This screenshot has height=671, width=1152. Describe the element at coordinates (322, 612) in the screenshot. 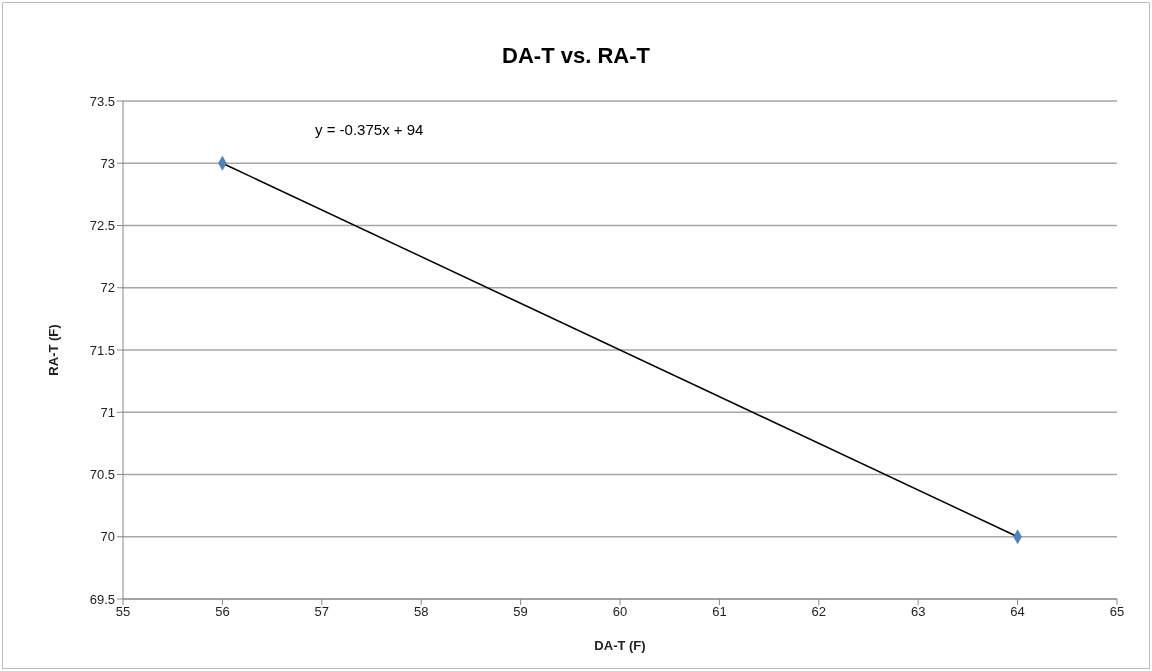

I see `x-tick-label: 57` at that location.